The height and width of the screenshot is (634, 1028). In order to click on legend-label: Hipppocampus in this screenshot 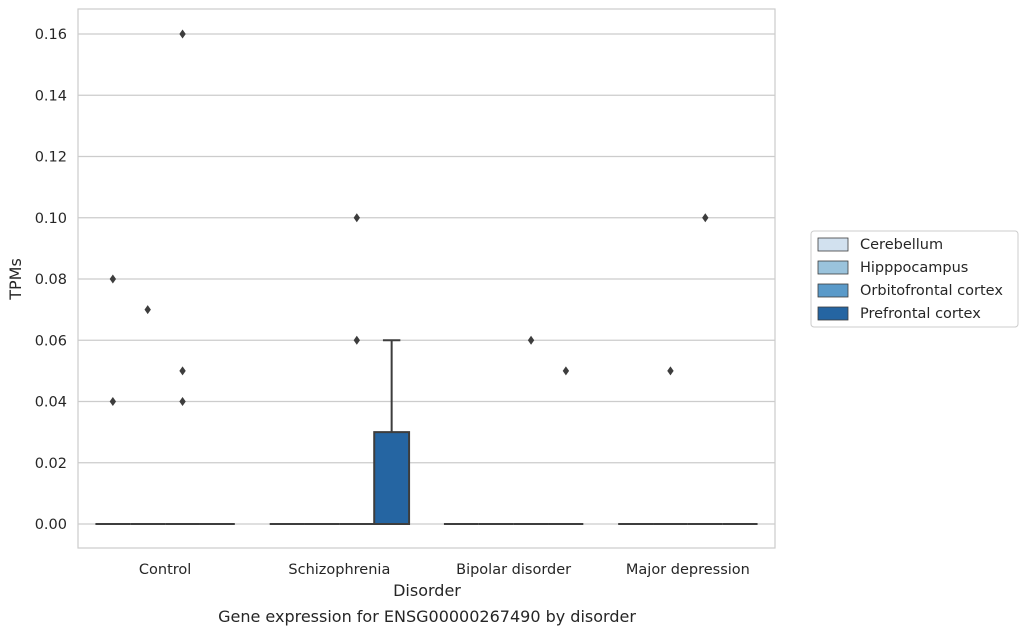, I will do `click(914, 268)`.